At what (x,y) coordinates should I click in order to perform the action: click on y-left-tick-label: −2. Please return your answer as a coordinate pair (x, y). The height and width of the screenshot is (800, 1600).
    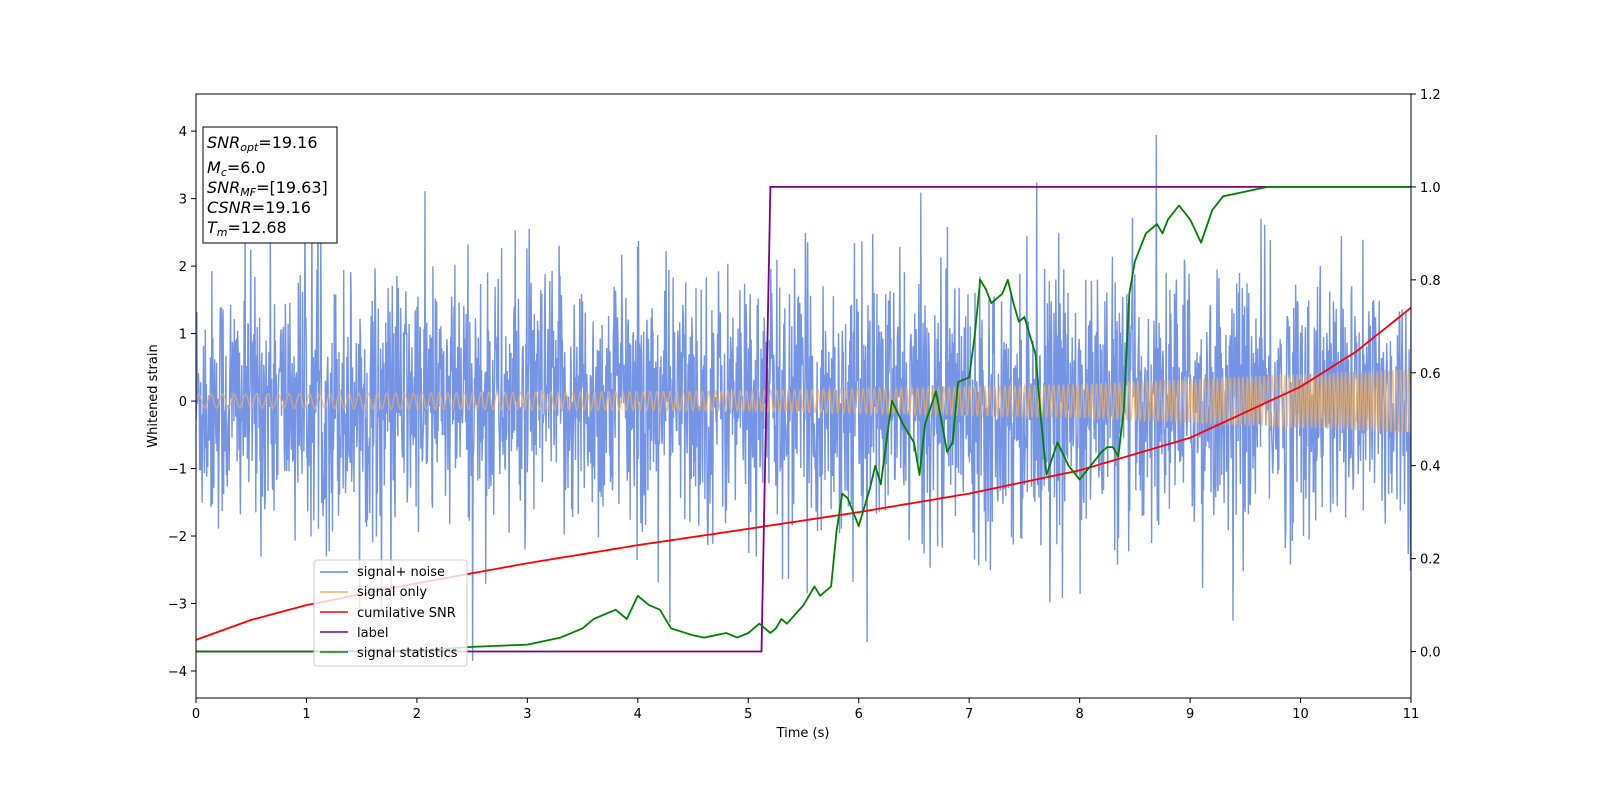
    Looking at the image, I should click on (177, 537).